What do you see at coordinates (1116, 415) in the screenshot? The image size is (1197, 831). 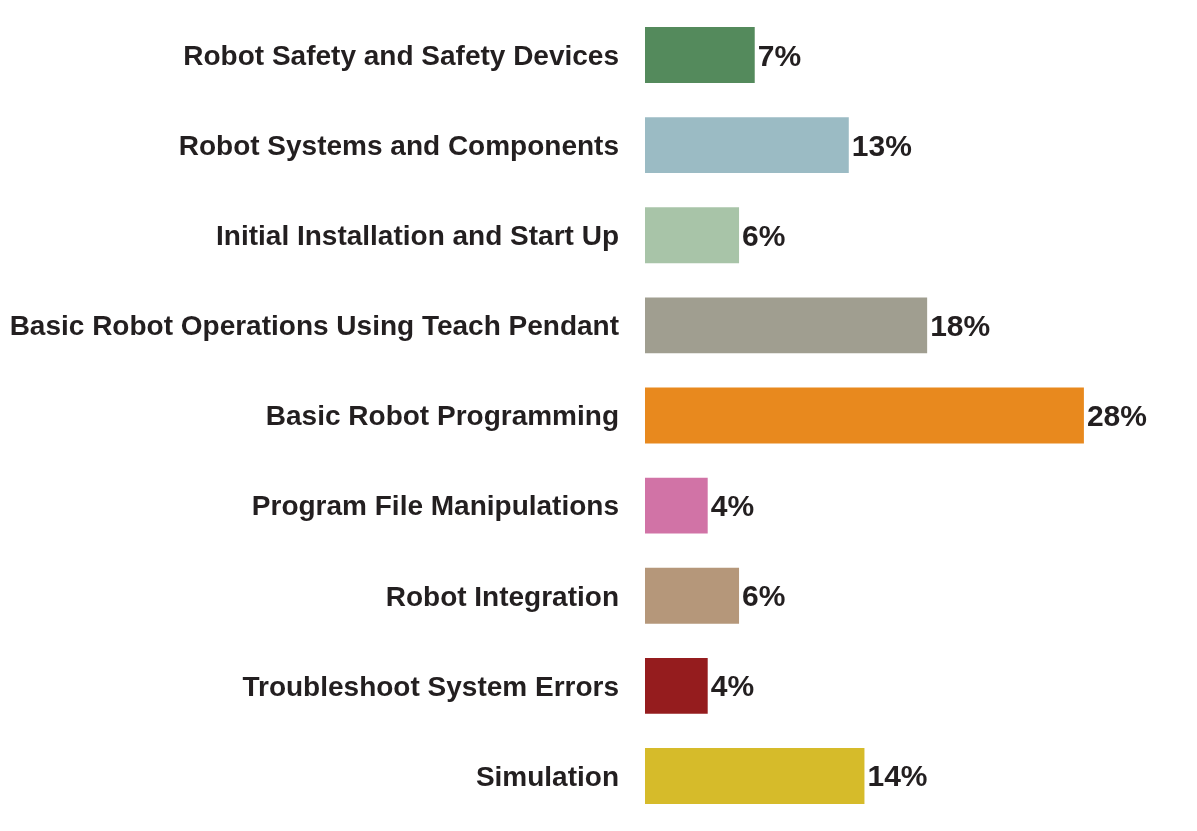 I see `data-label: 28%` at bounding box center [1116, 415].